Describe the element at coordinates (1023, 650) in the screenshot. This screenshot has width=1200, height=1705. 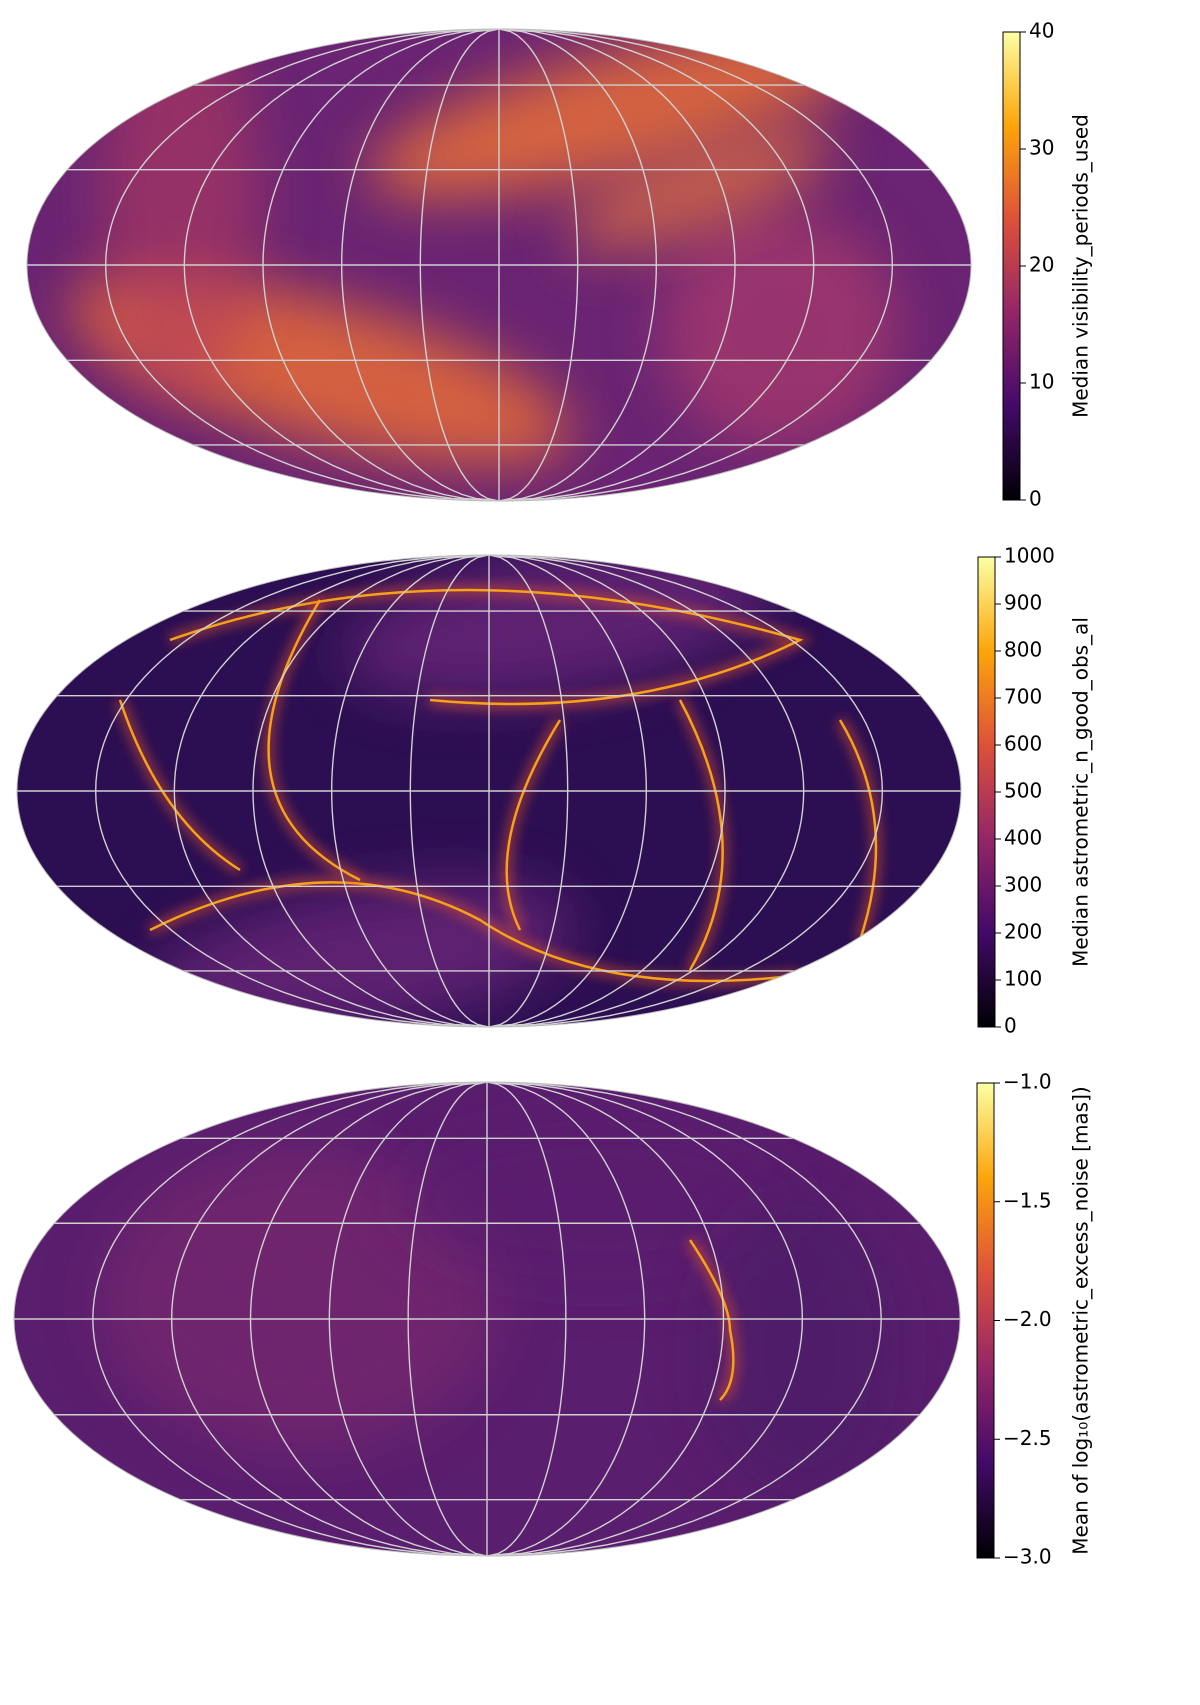
I see `colorbar-tick-label: 800` at that location.